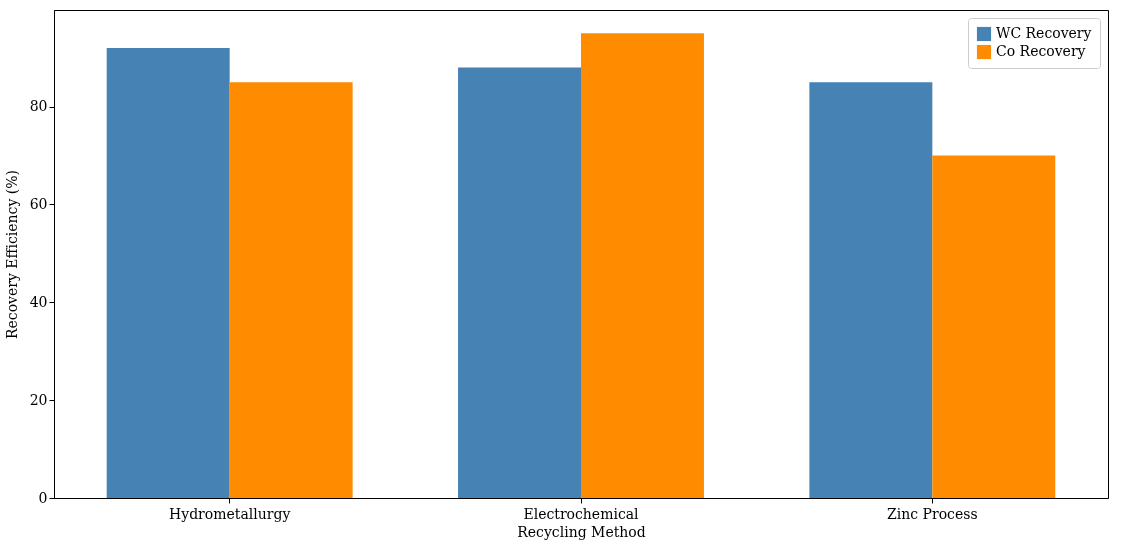 The width and height of the screenshot is (1123, 550). I want to click on y-tick-label: 20, so click(38, 399).